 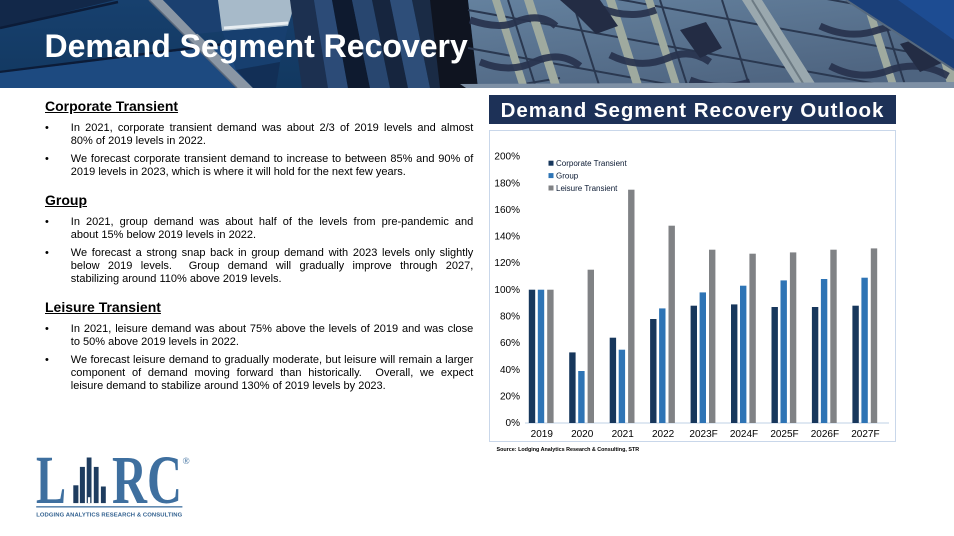 What do you see at coordinates (825, 434) in the screenshot?
I see `svg-text: 2026F` at bounding box center [825, 434].